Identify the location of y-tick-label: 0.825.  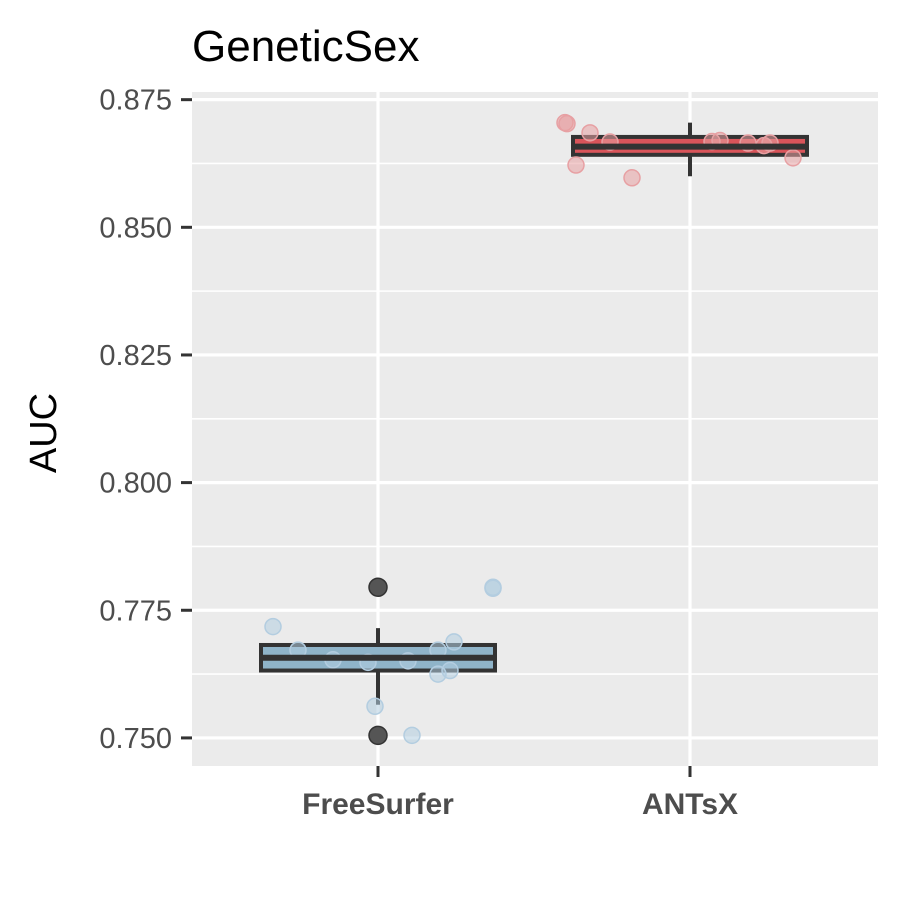
(135, 356).